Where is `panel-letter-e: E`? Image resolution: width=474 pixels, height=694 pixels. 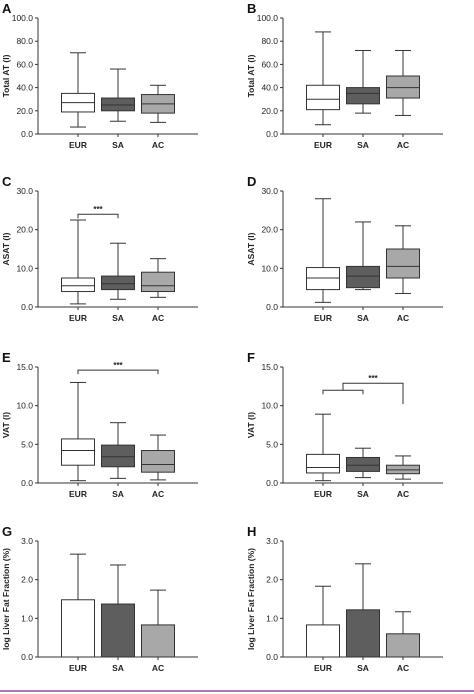 panel-letter-e: E is located at coordinates (6, 357).